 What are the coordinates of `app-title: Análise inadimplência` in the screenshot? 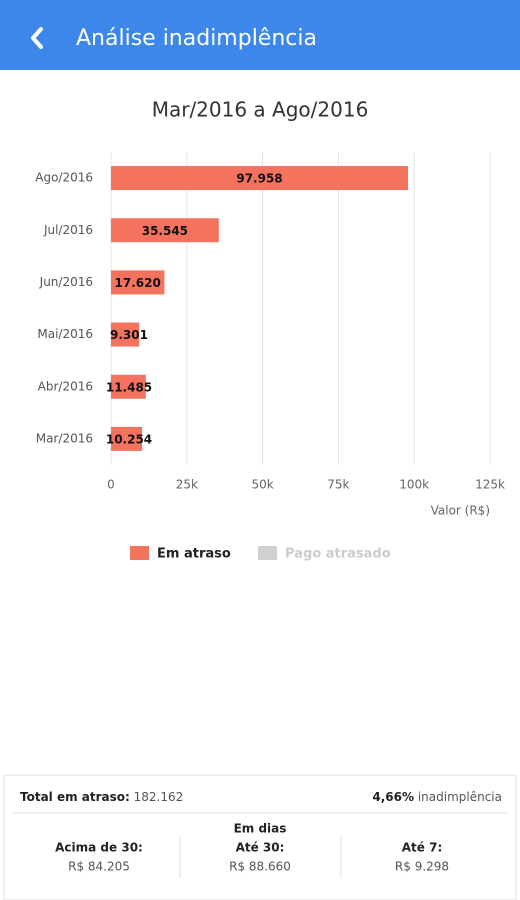 It's located at (196, 38).